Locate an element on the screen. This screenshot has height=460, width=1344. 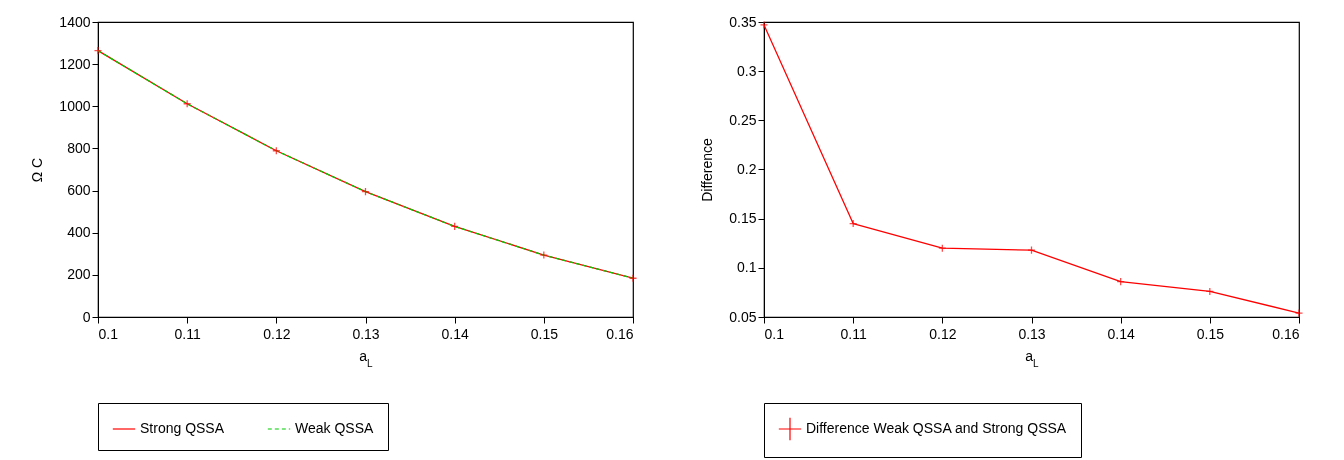
y-tick-label: 0.35 is located at coordinates (743, 21).